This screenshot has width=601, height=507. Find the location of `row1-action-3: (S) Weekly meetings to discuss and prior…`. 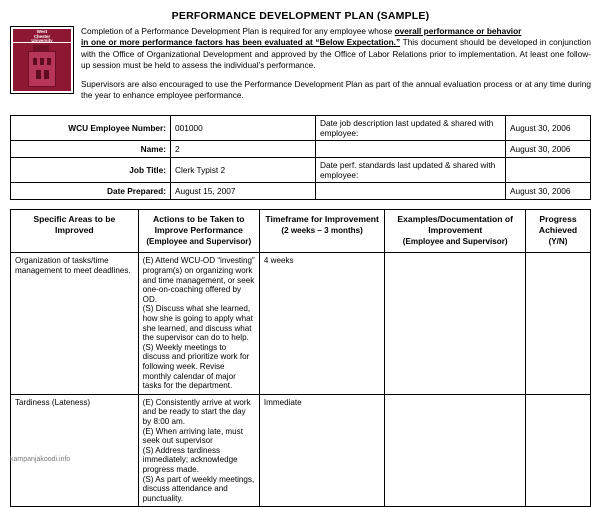

row1-action-3: (S) Weekly meetings to discuss and prior… is located at coordinates (196, 366).